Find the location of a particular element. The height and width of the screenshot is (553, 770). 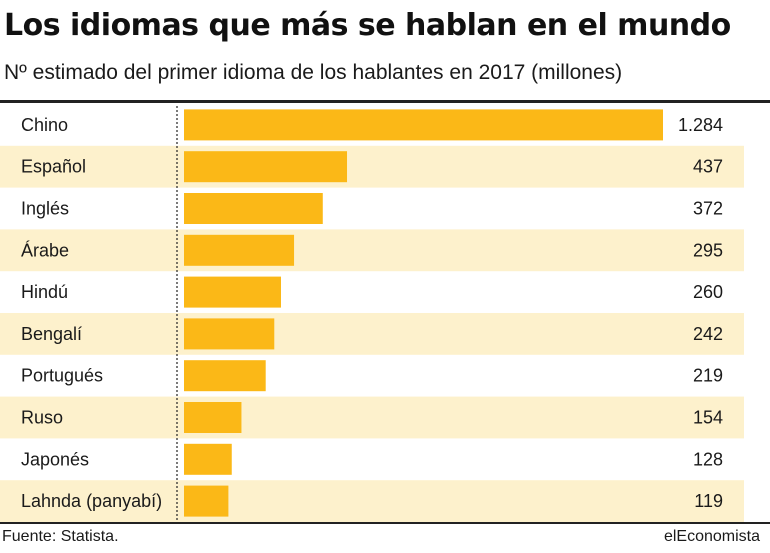

value-labels: 1.284 437 372 295 260 242 219 154 128 119 is located at coordinates (700, 313).